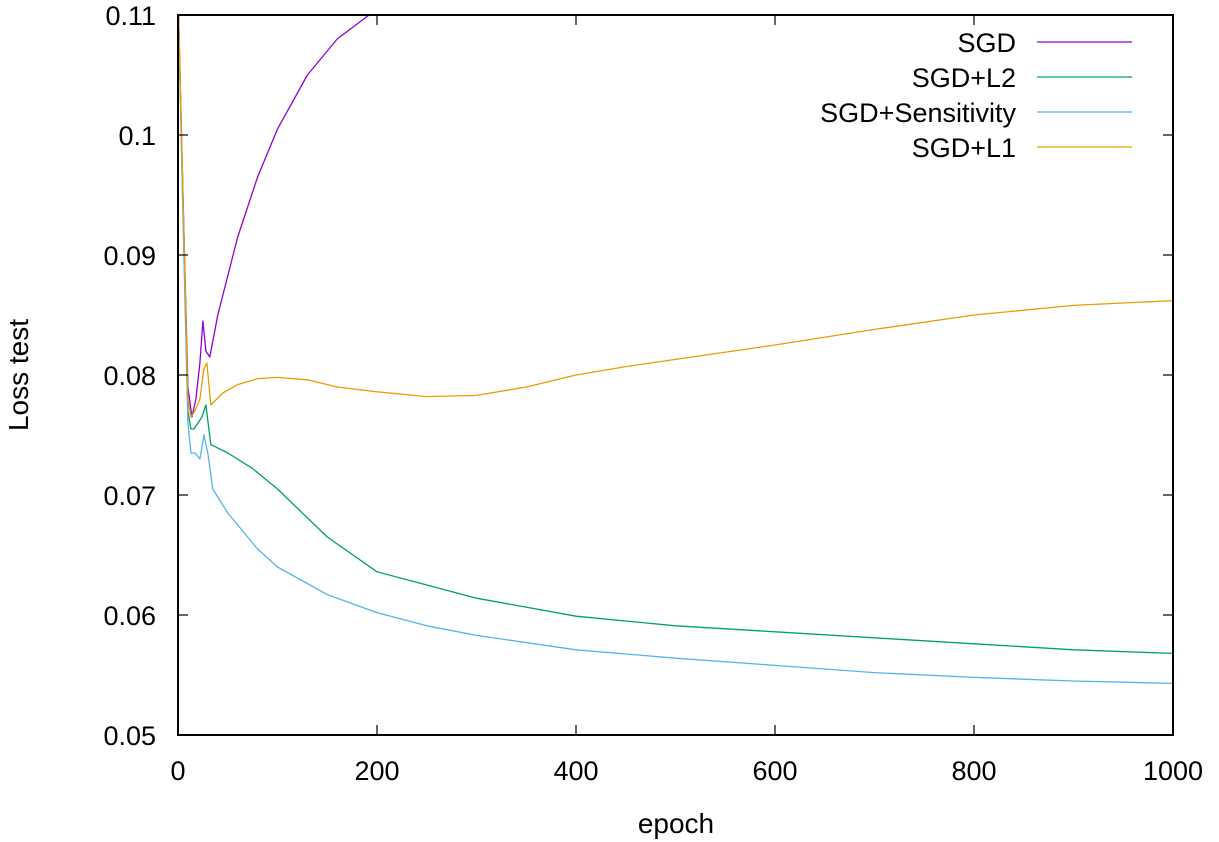  Describe the element at coordinates (177, 771) in the screenshot. I see `x-tick-label: 0` at that location.